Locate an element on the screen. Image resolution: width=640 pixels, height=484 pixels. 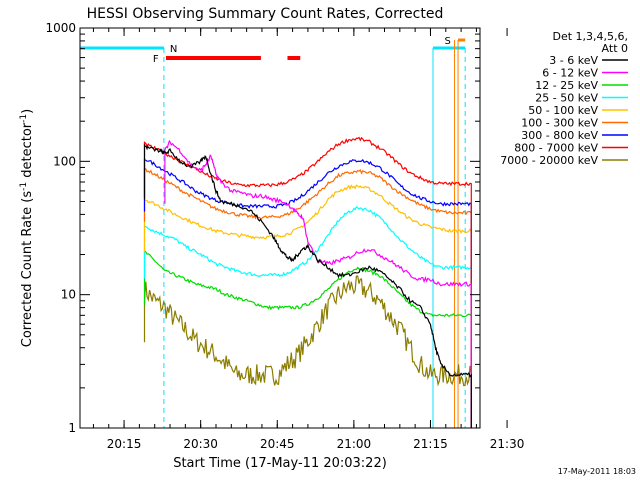
footer-timestamp: 17-May-2011 18:03 is located at coordinates (597, 471).